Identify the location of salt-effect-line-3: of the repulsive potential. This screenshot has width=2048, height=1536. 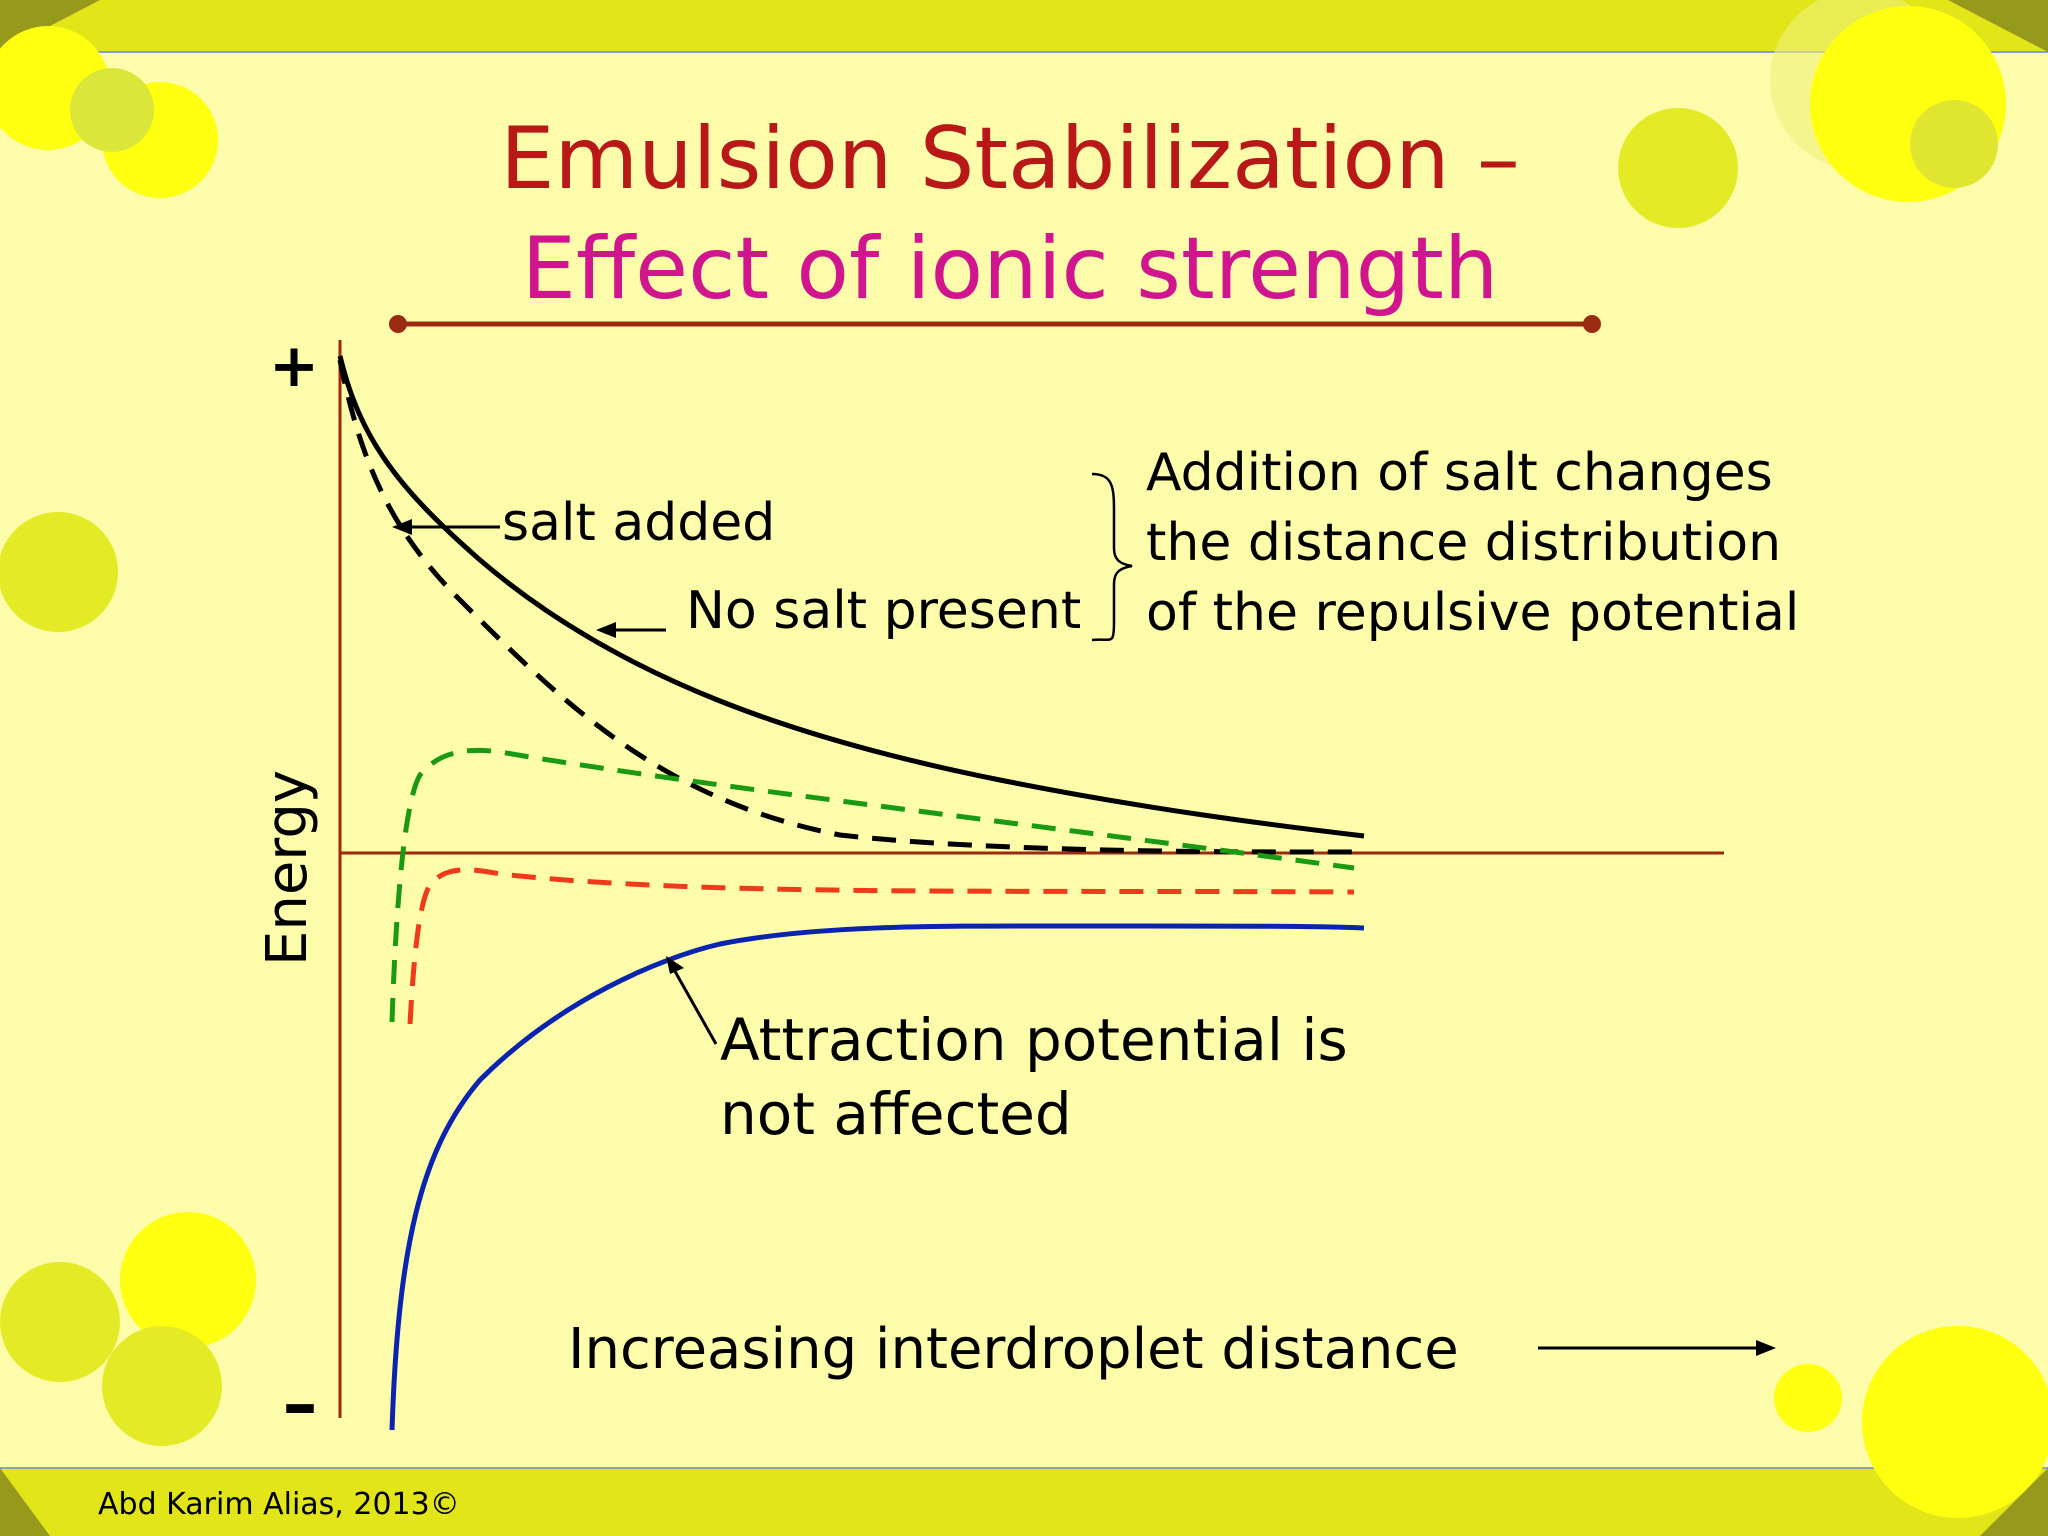
(1472, 613).